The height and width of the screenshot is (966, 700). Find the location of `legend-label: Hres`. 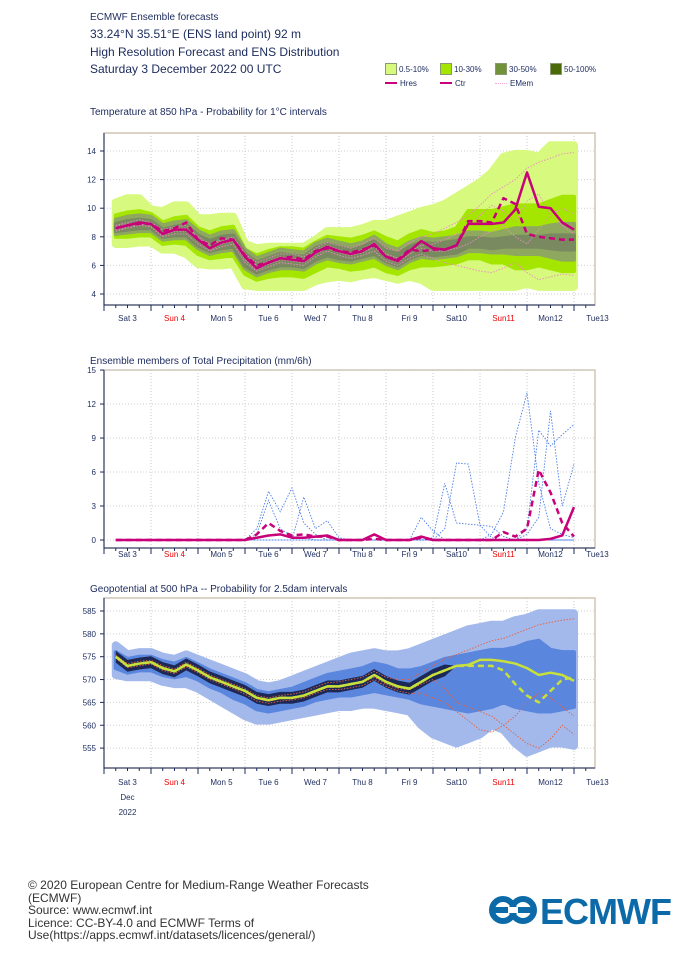

legend-label: Hres is located at coordinates (408, 83).